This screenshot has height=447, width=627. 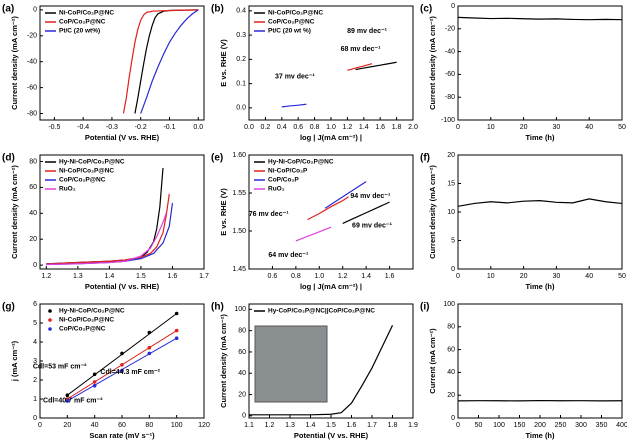 What do you see at coordinates (283, 180) in the screenshot?
I see `legend-label: CoP/Co₂P` at bounding box center [283, 180].